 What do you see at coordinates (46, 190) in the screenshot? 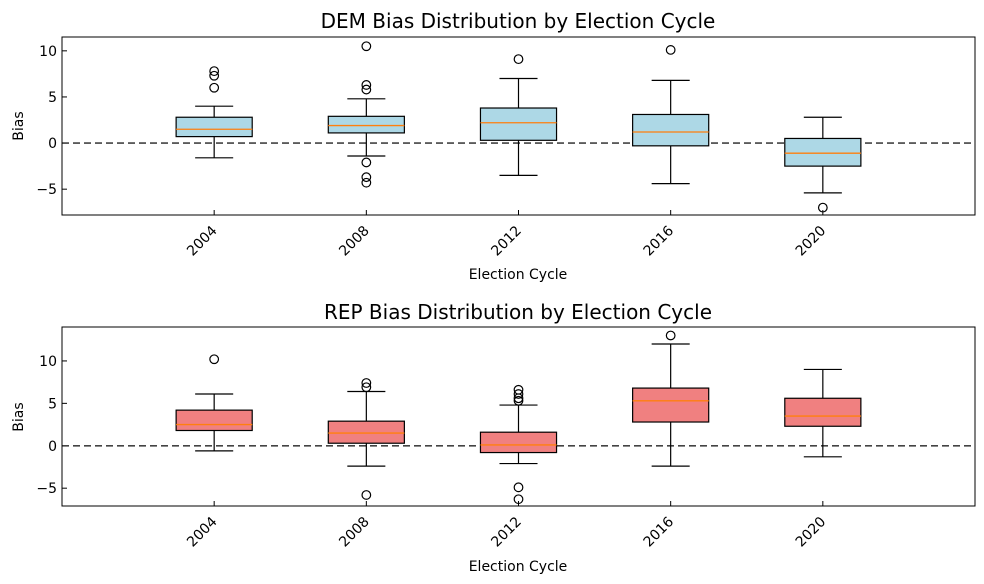
I see `dem-y-tick-label: −5` at bounding box center [46, 190].